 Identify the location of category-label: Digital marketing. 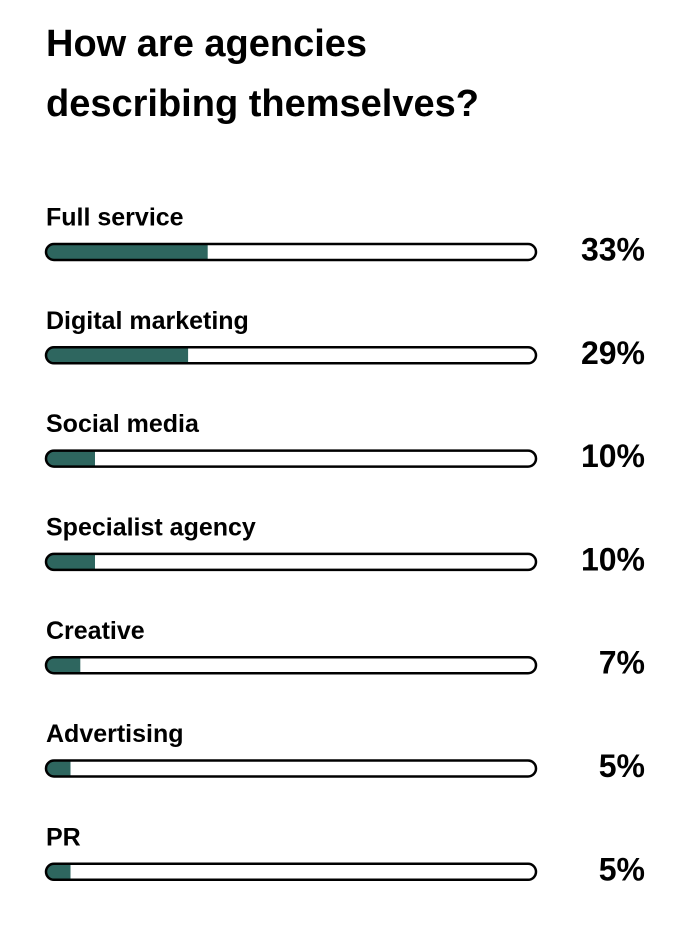
(147, 321).